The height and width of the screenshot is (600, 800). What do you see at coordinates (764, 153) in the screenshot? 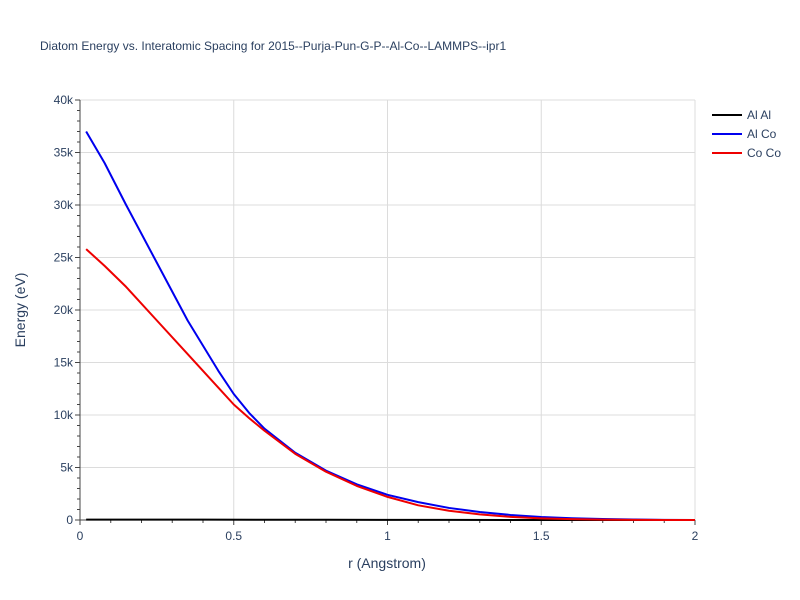
I see `legend-label: Co Co` at bounding box center [764, 153].